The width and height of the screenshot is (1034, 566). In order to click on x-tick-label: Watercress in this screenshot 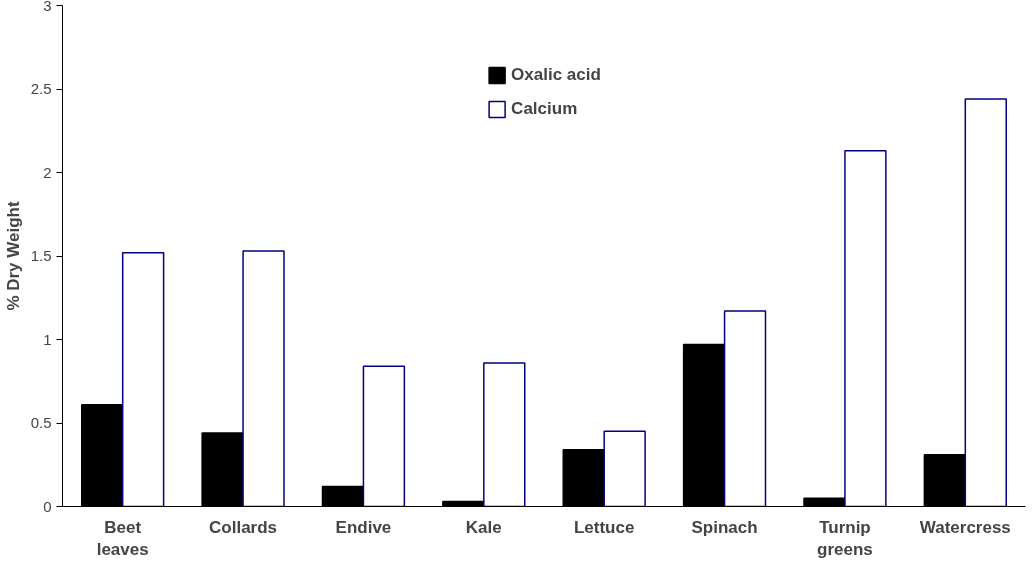, I will do `click(965, 527)`.